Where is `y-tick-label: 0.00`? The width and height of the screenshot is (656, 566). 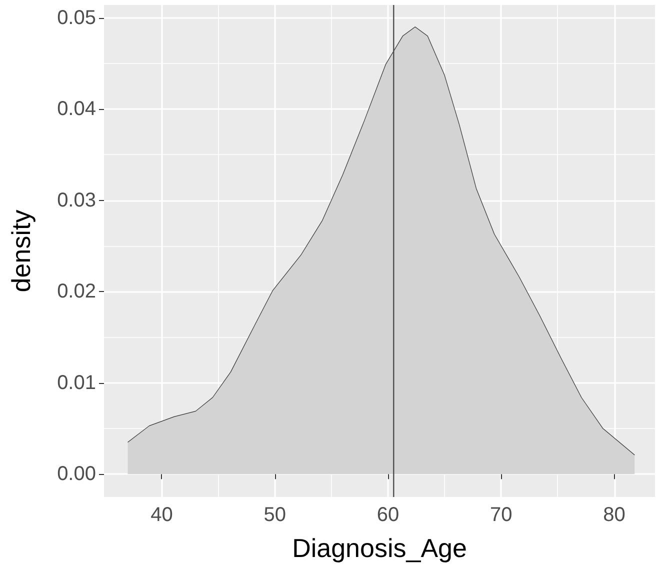 y-tick-label: 0.00 is located at coordinates (76, 474).